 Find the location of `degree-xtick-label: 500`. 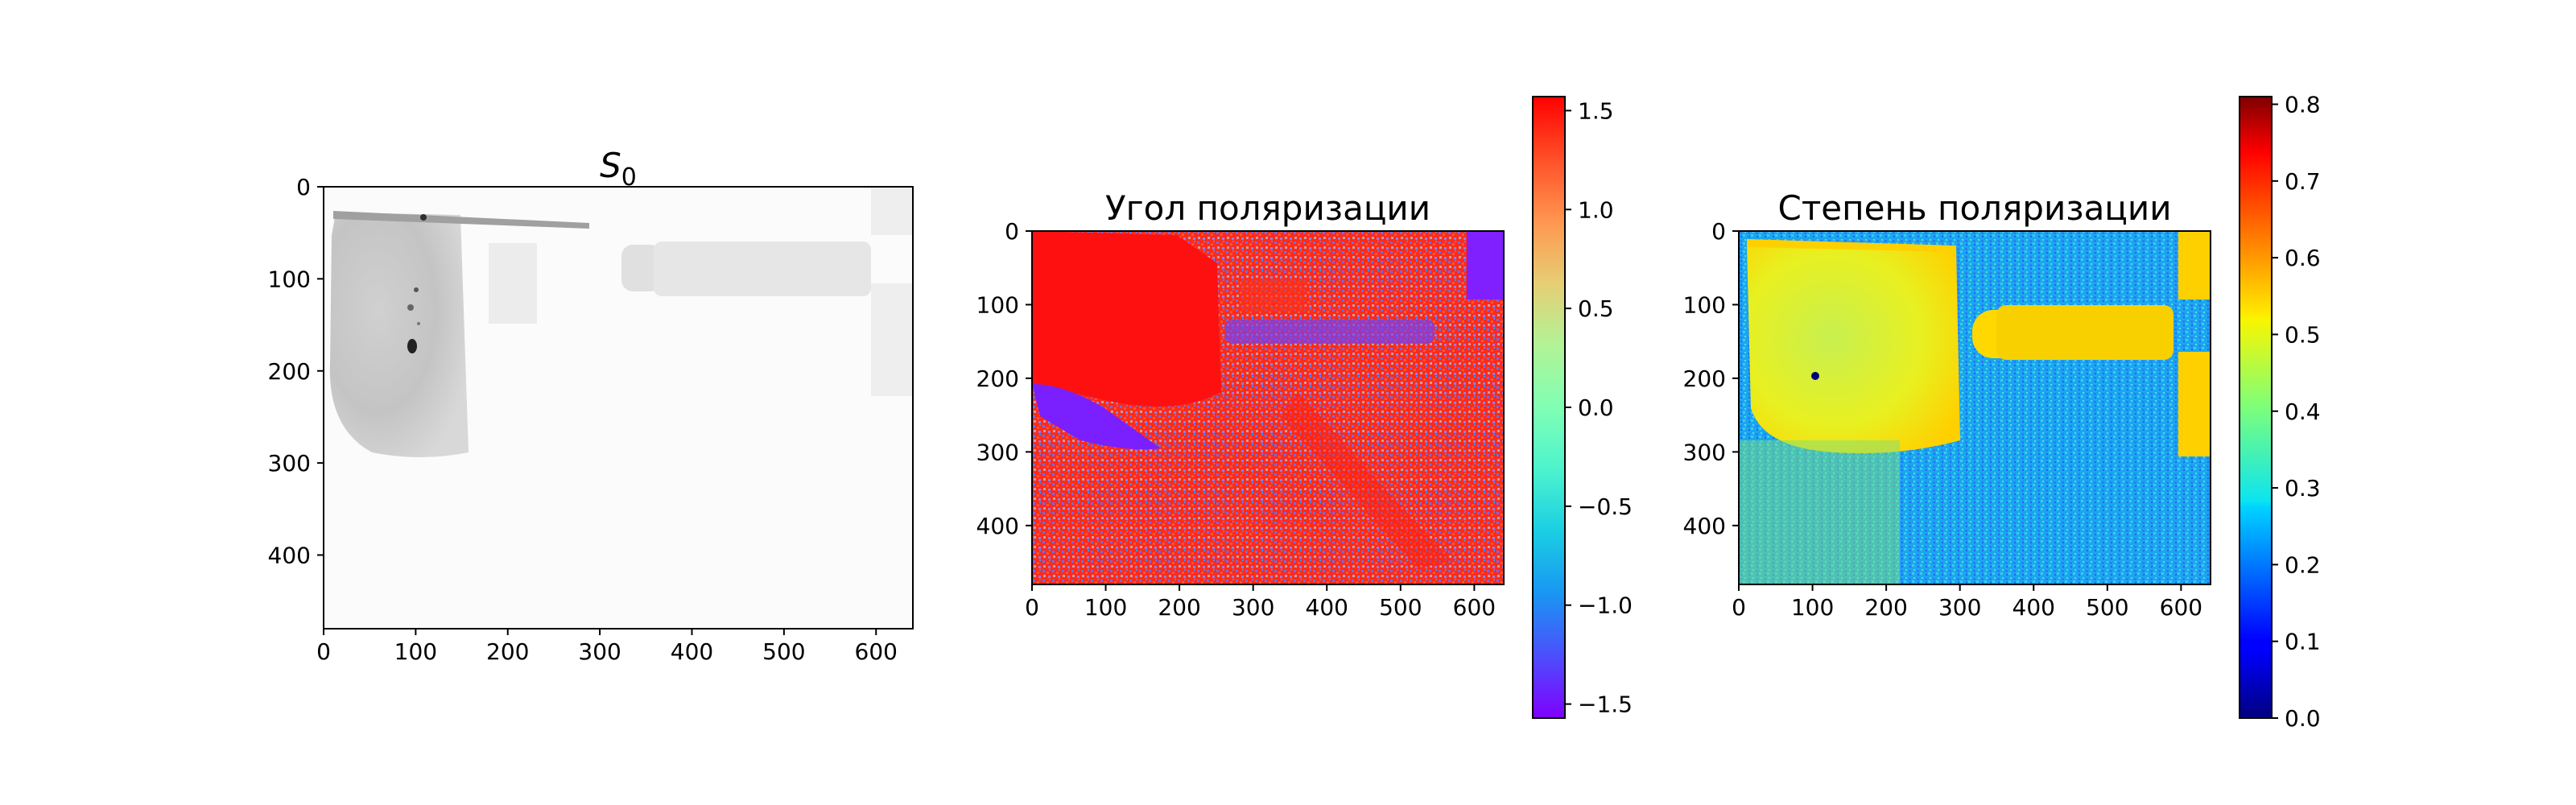

degree-xtick-label: 500 is located at coordinates (2107, 607).